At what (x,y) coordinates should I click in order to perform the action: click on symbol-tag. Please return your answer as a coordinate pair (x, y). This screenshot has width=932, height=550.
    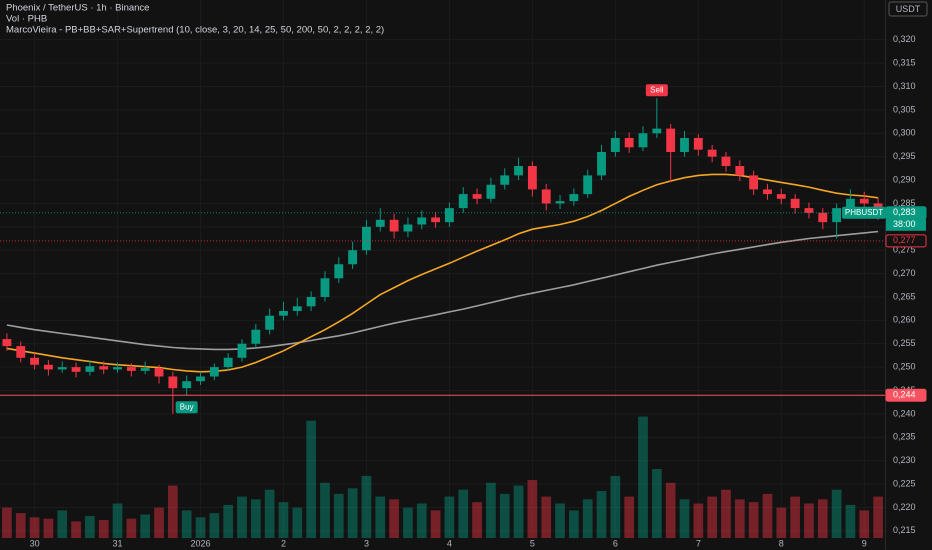
    Looking at the image, I should click on (864, 212).